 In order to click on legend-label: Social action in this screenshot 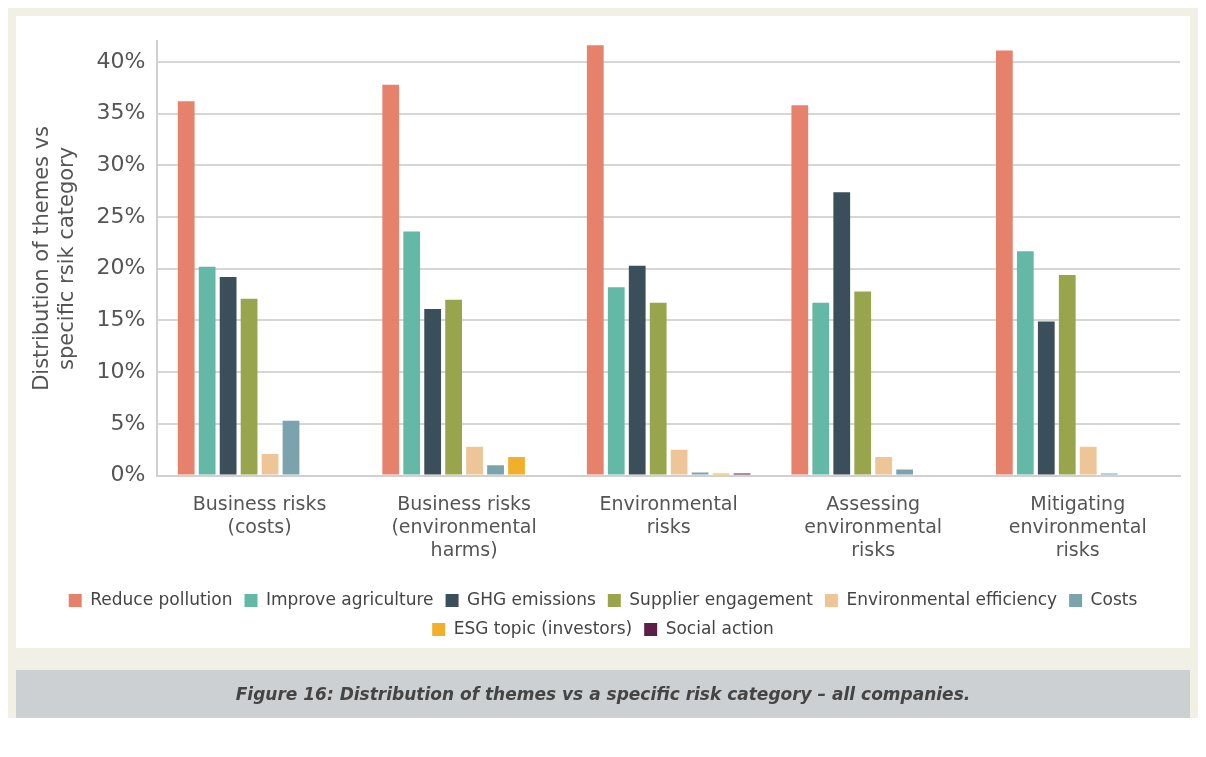, I will do `click(719, 627)`.